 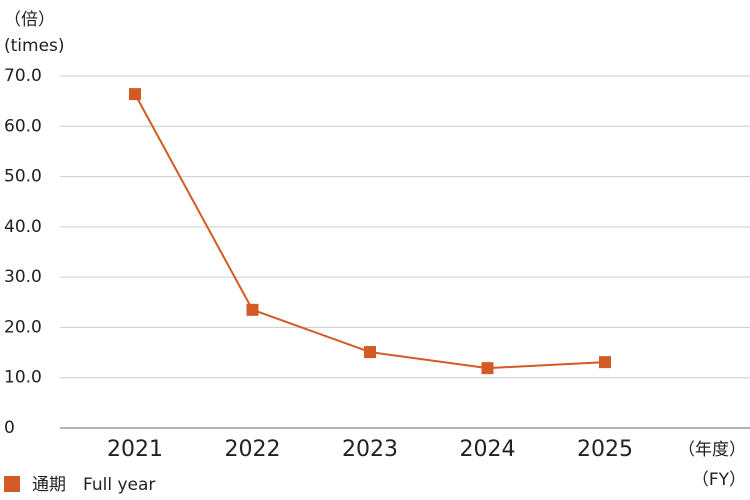 What do you see at coordinates (23, 227) in the screenshot?
I see `y-tick-label: 40.0` at bounding box center [23, 227].